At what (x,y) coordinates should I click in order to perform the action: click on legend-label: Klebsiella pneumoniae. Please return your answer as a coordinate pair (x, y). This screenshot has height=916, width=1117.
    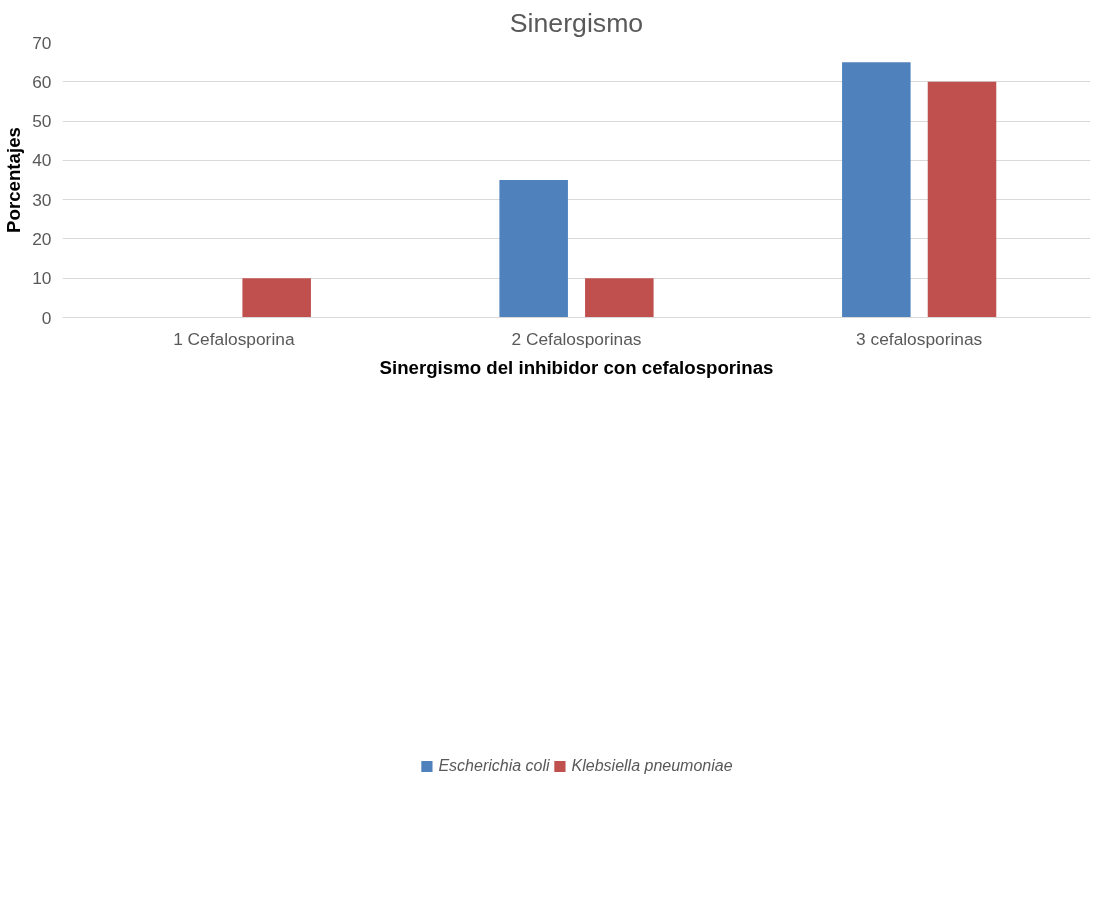
    Looking at the image, I should click on (652, 765).